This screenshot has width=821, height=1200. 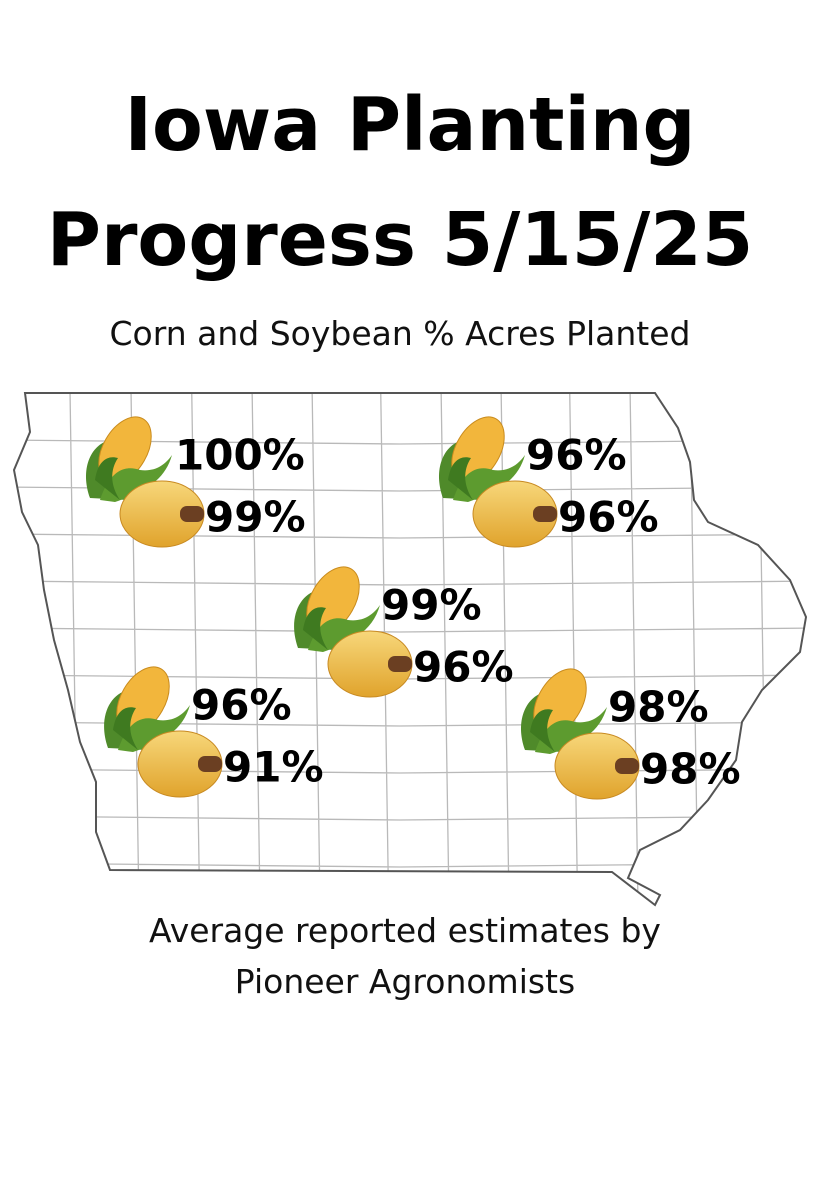 What do you see at coordinates (690, 769) in the screenshot?
I see `soybean-percent: 98%` at bounding box center [690, 769].